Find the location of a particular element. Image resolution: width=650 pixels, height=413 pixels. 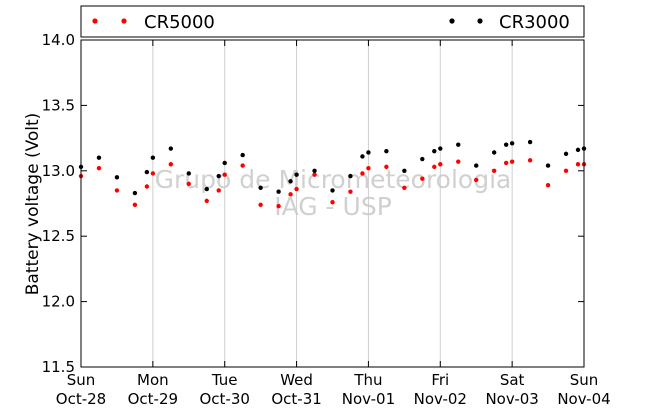

y-axis-label: Battery voltage (Volt) is located at coordinates (33, 204).